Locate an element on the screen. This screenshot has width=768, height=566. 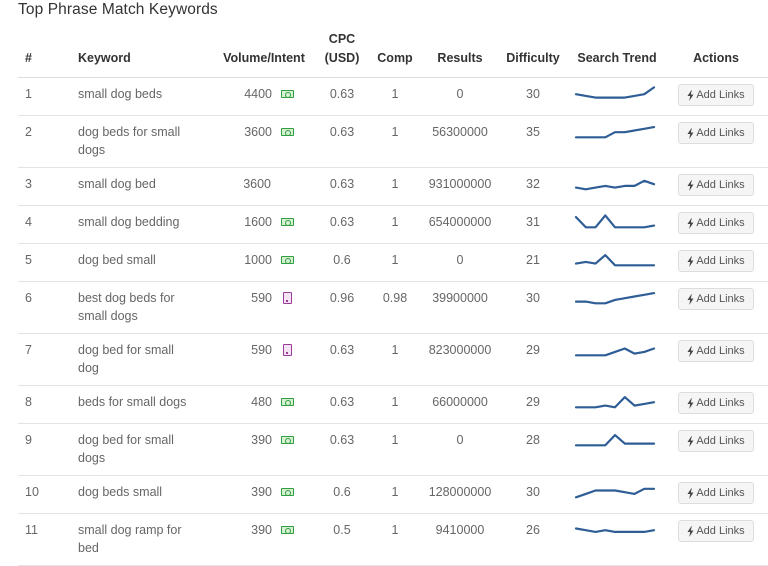
row-number: 10 is located at coordinates (46, 494).